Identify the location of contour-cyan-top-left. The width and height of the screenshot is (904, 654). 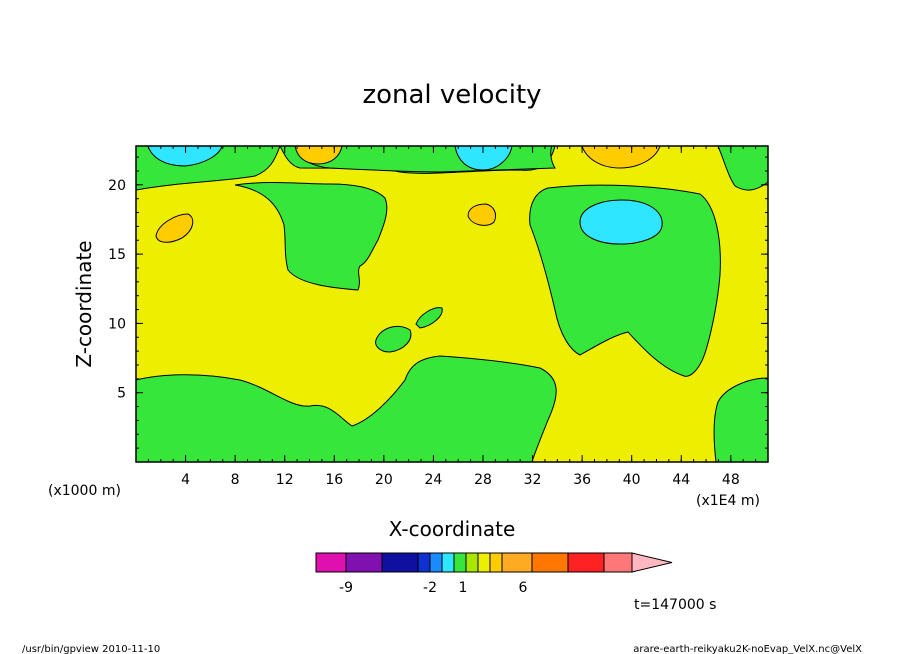
(185, 156).